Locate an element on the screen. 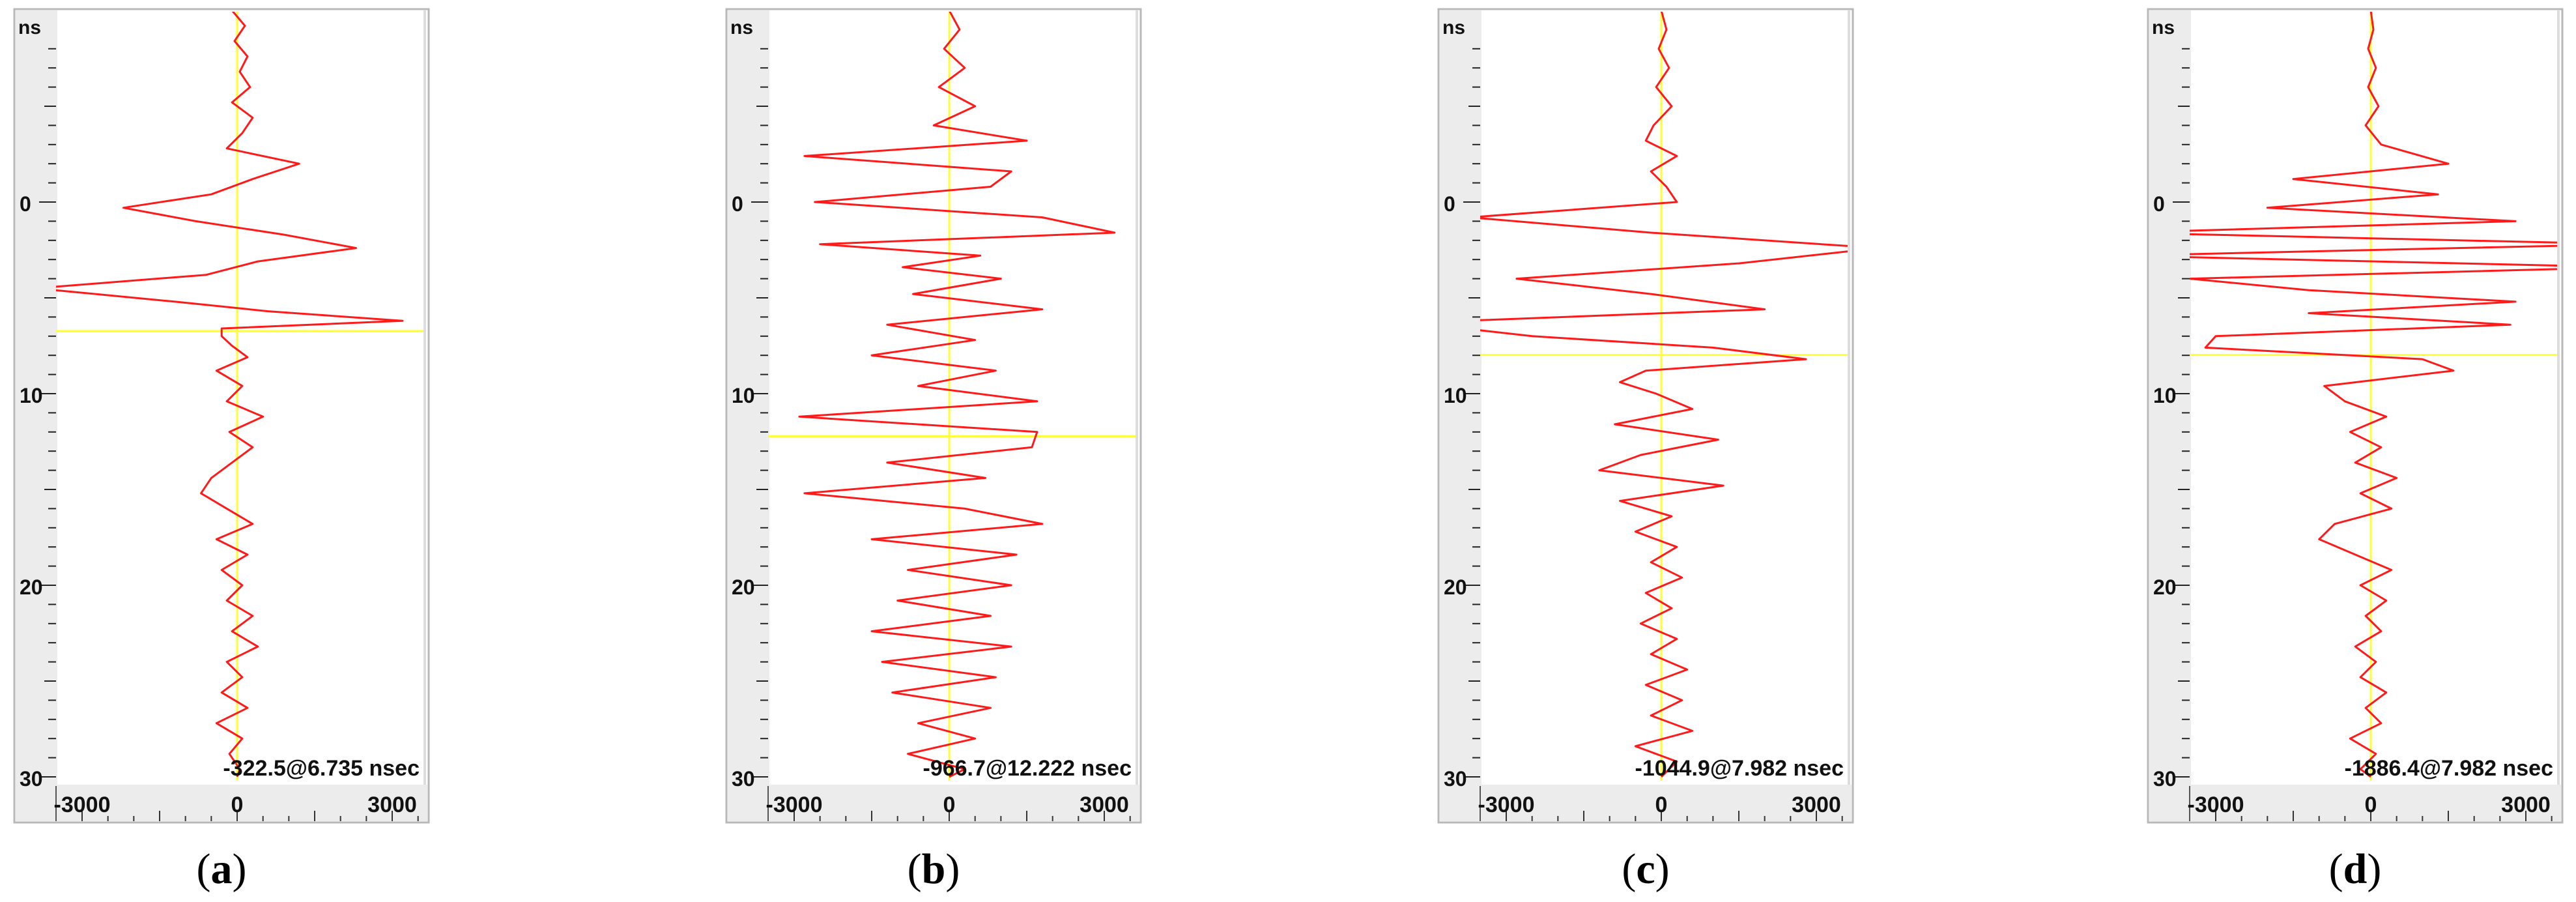 Image resolution: width=2576 pixels, height=902 pixels. panel-caption: (d) is located at coordinates (2355, 869).